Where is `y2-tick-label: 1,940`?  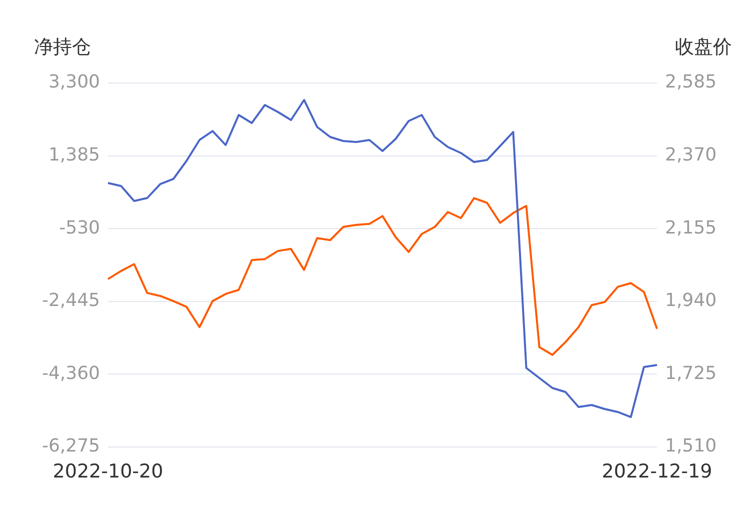
y2-tick-label: 1,940 is located at coordinates (691, 301).